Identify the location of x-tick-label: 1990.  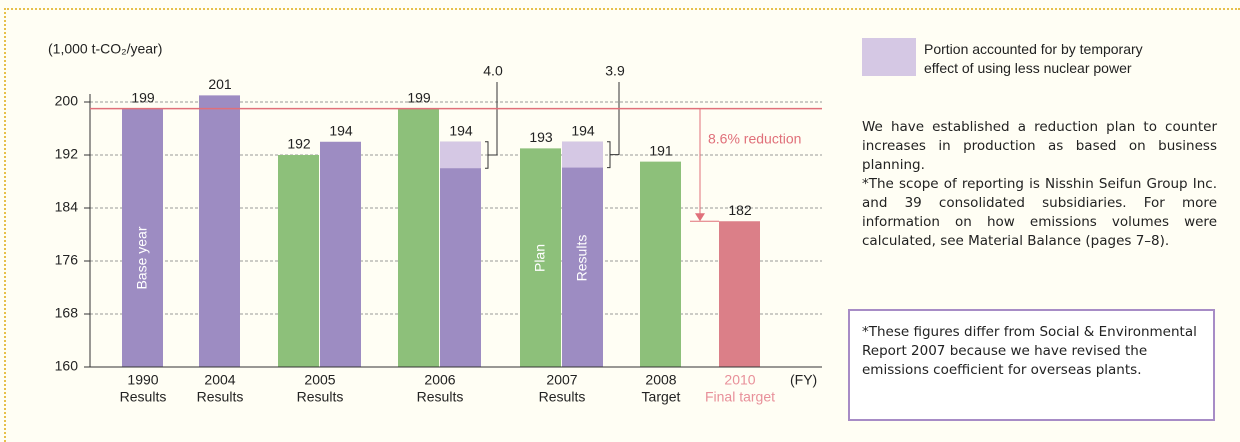
(142, 380).